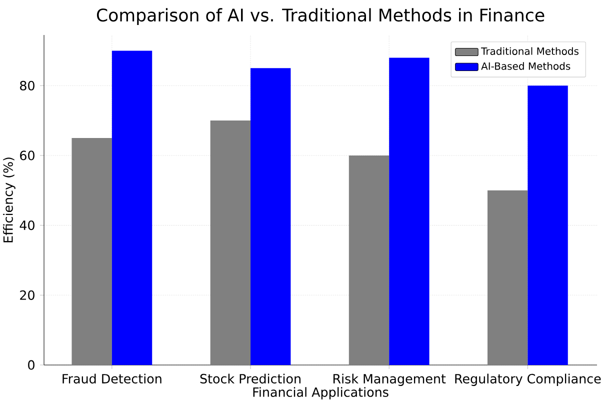 The width and height of the screenshot is (604, 403). What do you see at coordinates (250, 379) in the screenshot?
I see `x-tick-label: Stock Prediction` at bounding box center [250, 379].